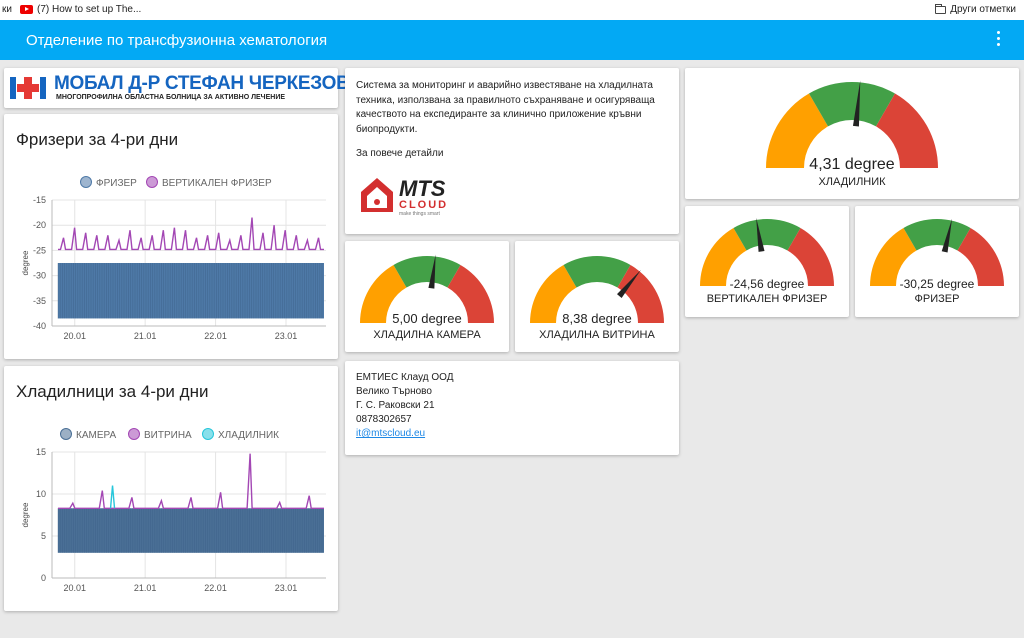 This screenshot has width=1024, height=638. Describe the element at coordinates (767, 299) in the screenshot. I see `gauge-label: ВЕРТИКАЛЕН ФРИЗЕР` at that location.